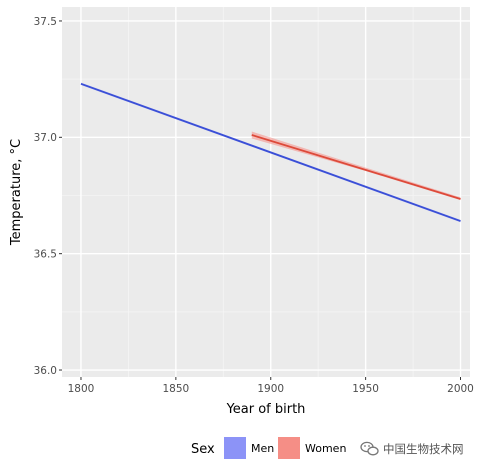 This screenshot has width=484, height=464. I want to click on legend-key-women, so click(289, 448).